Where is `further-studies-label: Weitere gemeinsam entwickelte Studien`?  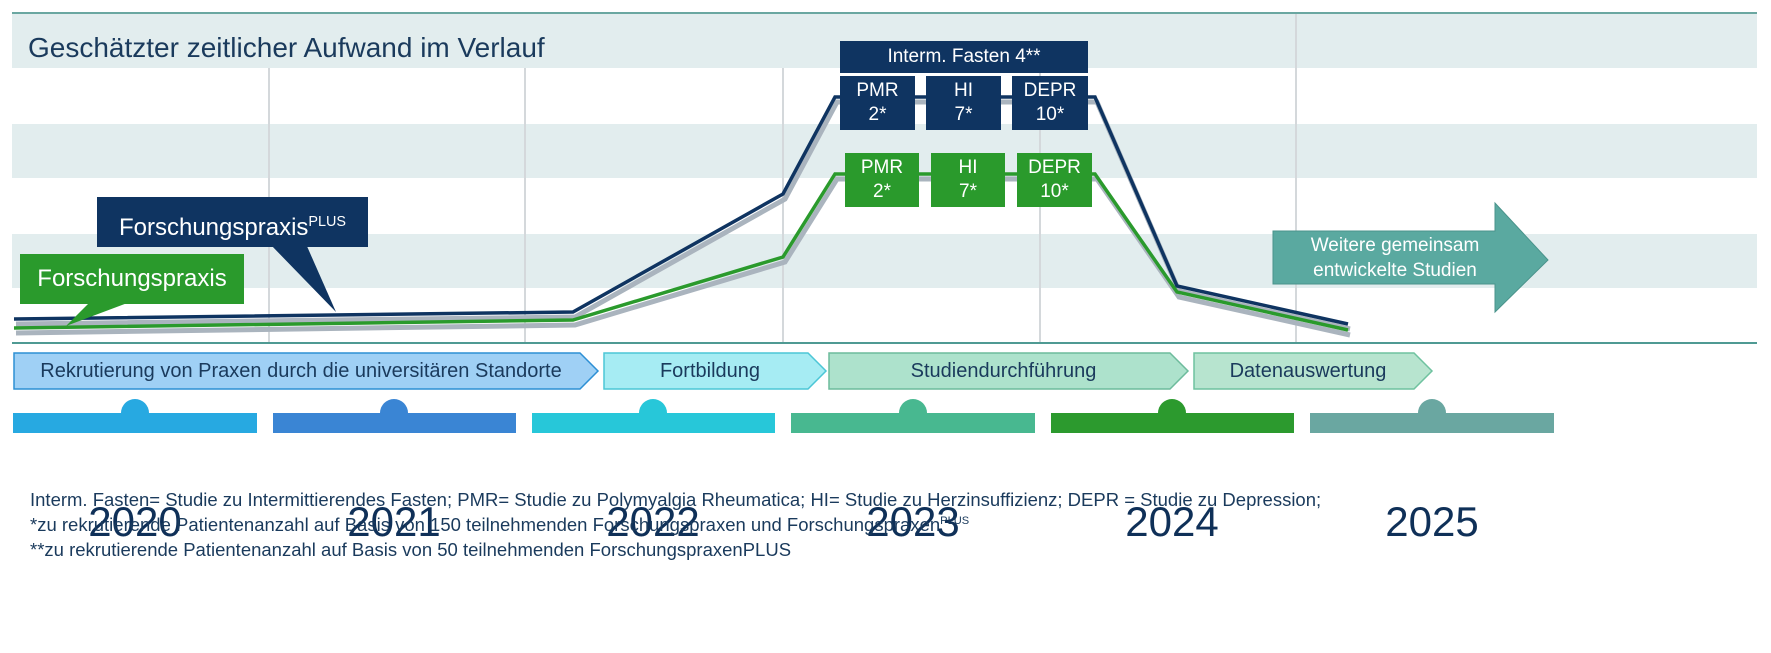 further-studies-label: Weitere gemeinsam entwickelte Studien is located at coordinates (1395, 259).